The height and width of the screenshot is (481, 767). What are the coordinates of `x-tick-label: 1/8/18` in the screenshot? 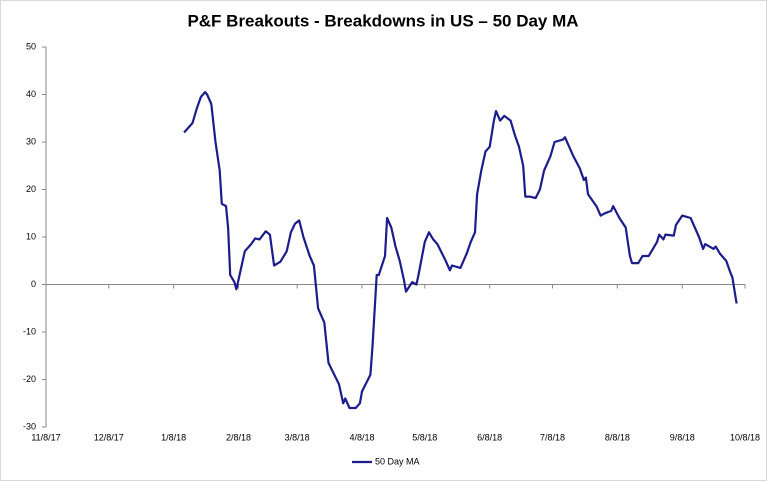 It's located at (173, 437).